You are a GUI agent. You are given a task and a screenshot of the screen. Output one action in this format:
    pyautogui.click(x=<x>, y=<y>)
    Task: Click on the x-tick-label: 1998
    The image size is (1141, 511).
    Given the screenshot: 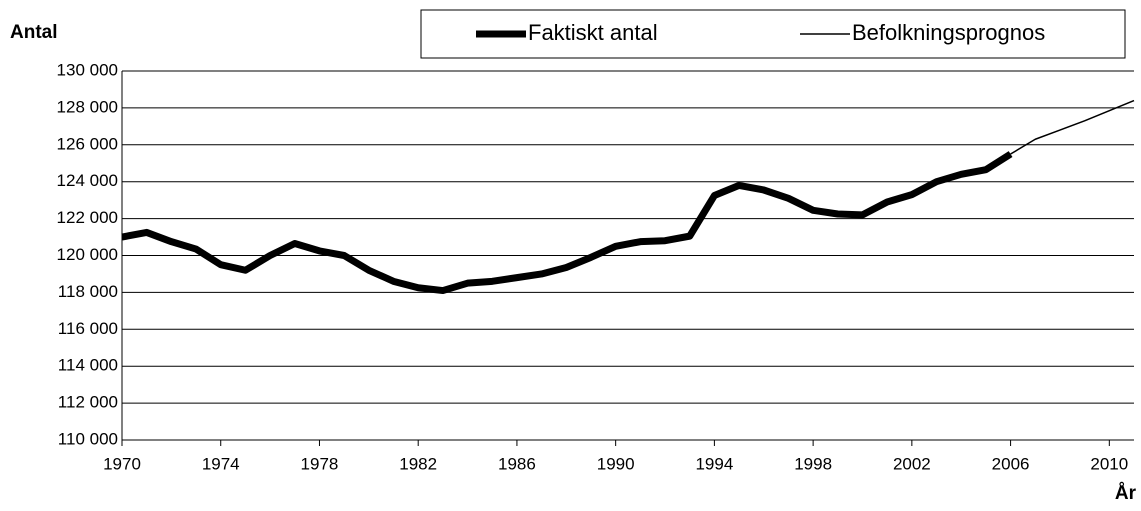 What is the action you would take?
    pyautogui.click(x=813, y=463)
    